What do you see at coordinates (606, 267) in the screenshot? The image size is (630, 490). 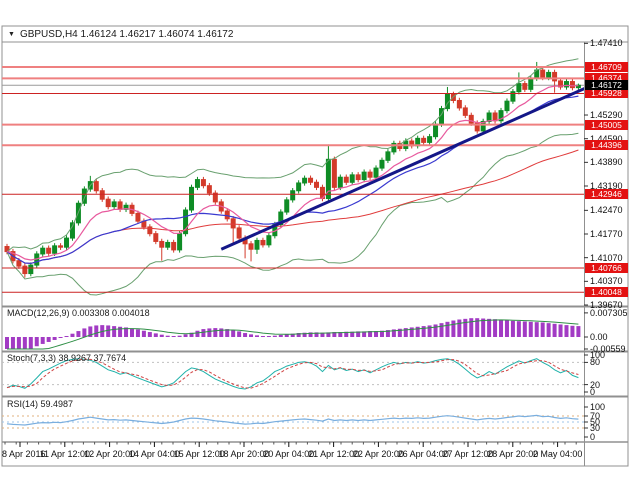 I see `price-level-badge: 1.40766` at bounding box center [606, 267].